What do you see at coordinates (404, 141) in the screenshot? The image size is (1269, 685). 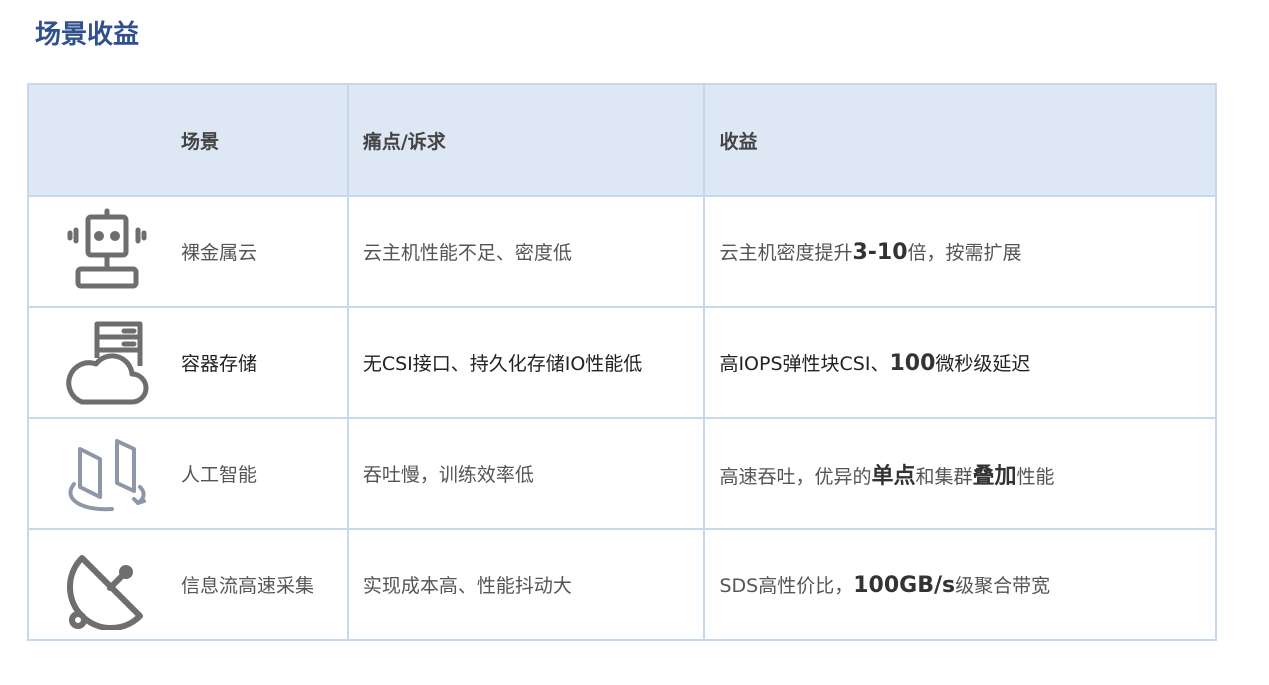 I see `header-pain: 痛点/诉求` at bounding box center [404, 141].